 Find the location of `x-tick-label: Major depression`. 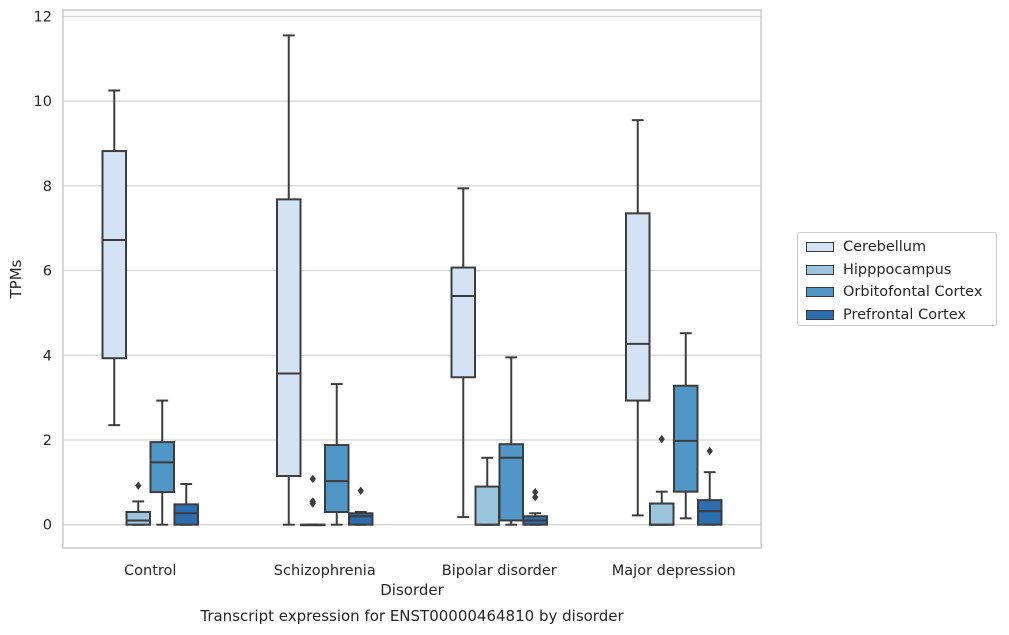

x-tick-label: Major depression is located at coordinates (674, 571).